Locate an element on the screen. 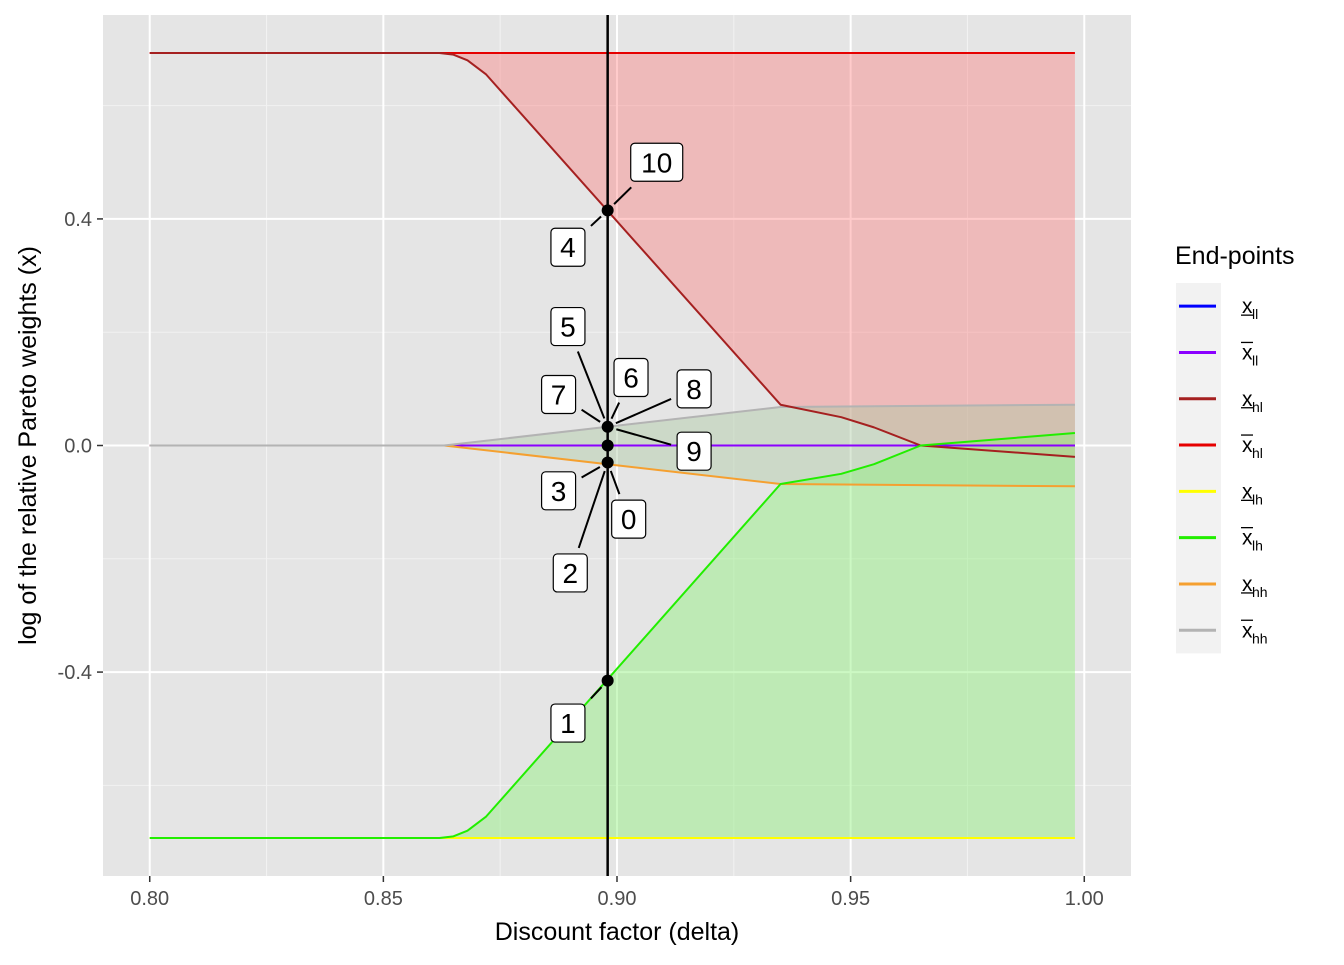 This screenshot has height=965, width=1344. annotation-label-6: 6 is located at coordinates (631, 378).